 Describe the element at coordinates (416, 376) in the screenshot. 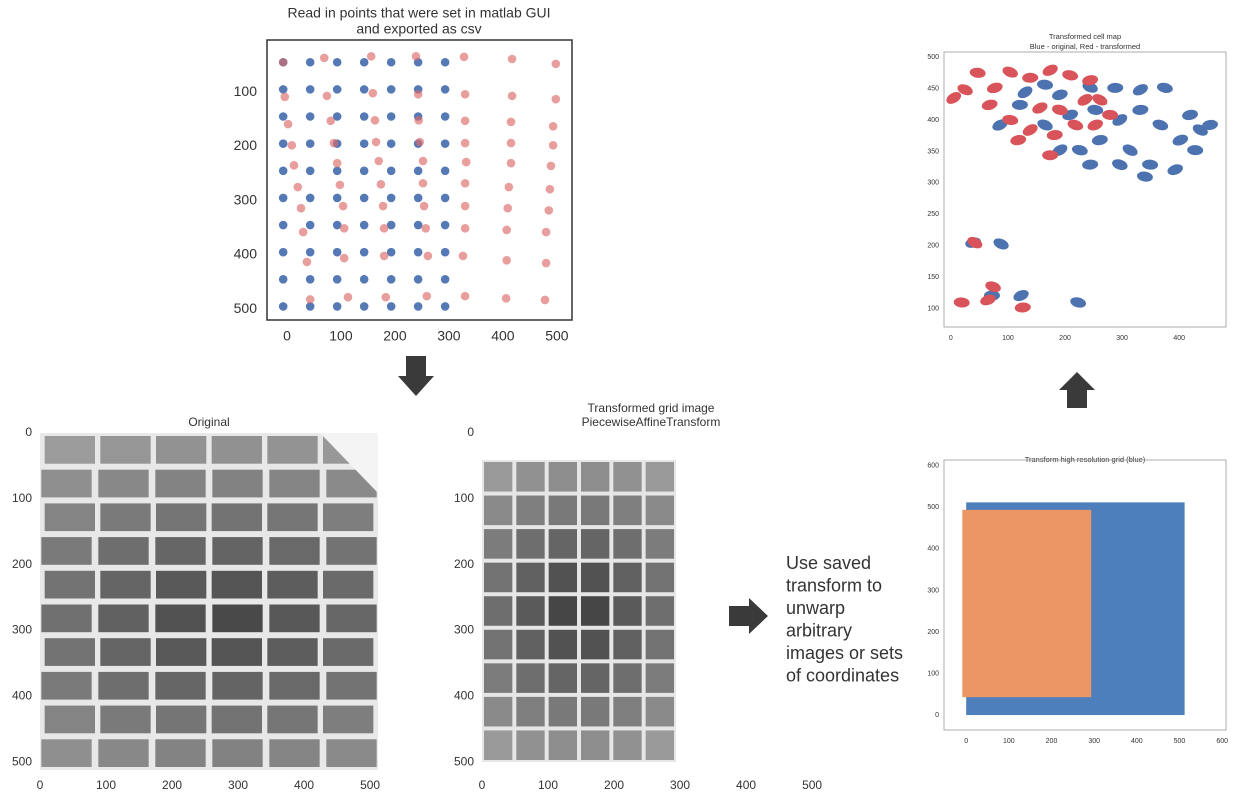

I see `arrow-down` at that location.